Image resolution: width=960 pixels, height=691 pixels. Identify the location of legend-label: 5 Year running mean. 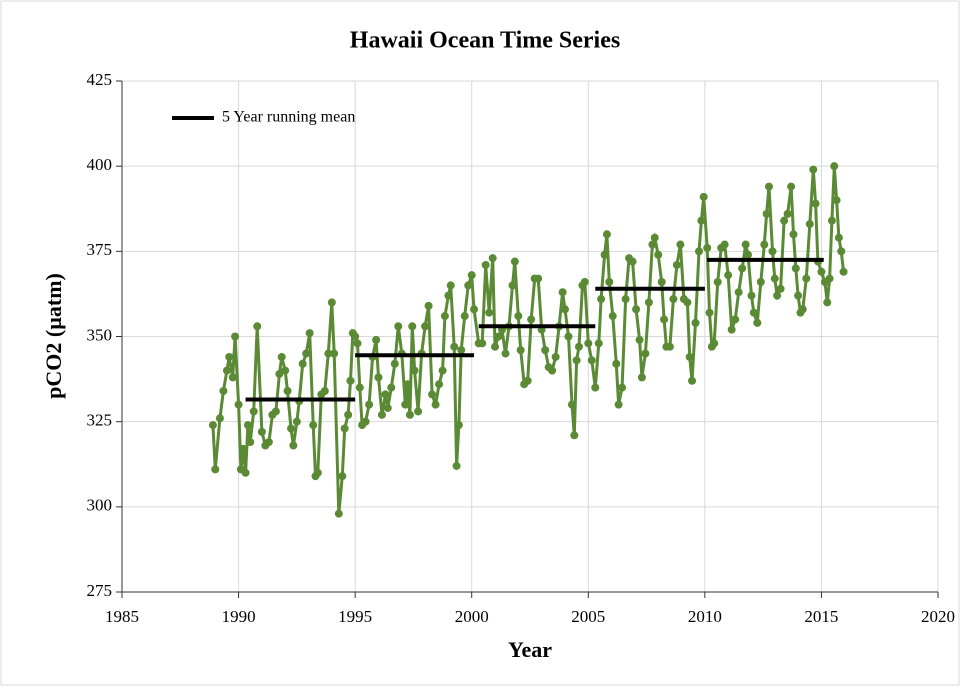
(288, 117).